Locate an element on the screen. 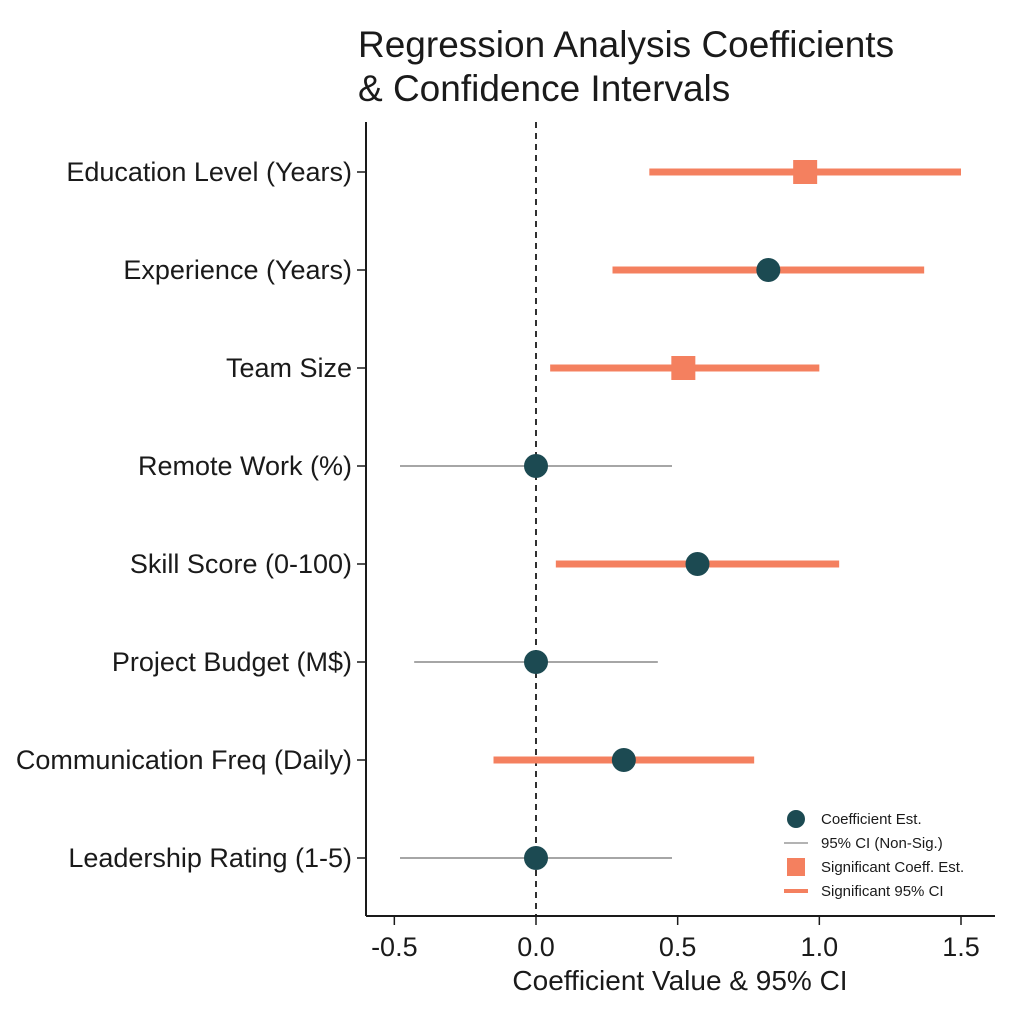 The height and width of the screenshot is (1024, 1024). y-tick-label: Skill Score (0-100) is located at coordinates (241, 564).